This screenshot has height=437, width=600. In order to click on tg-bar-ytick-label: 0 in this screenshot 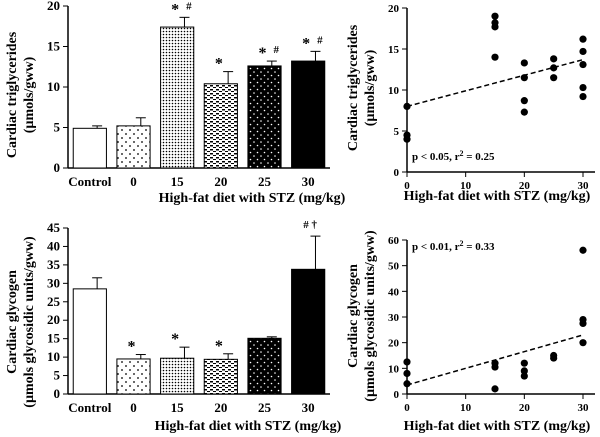, I will do `click(57, 167)`.